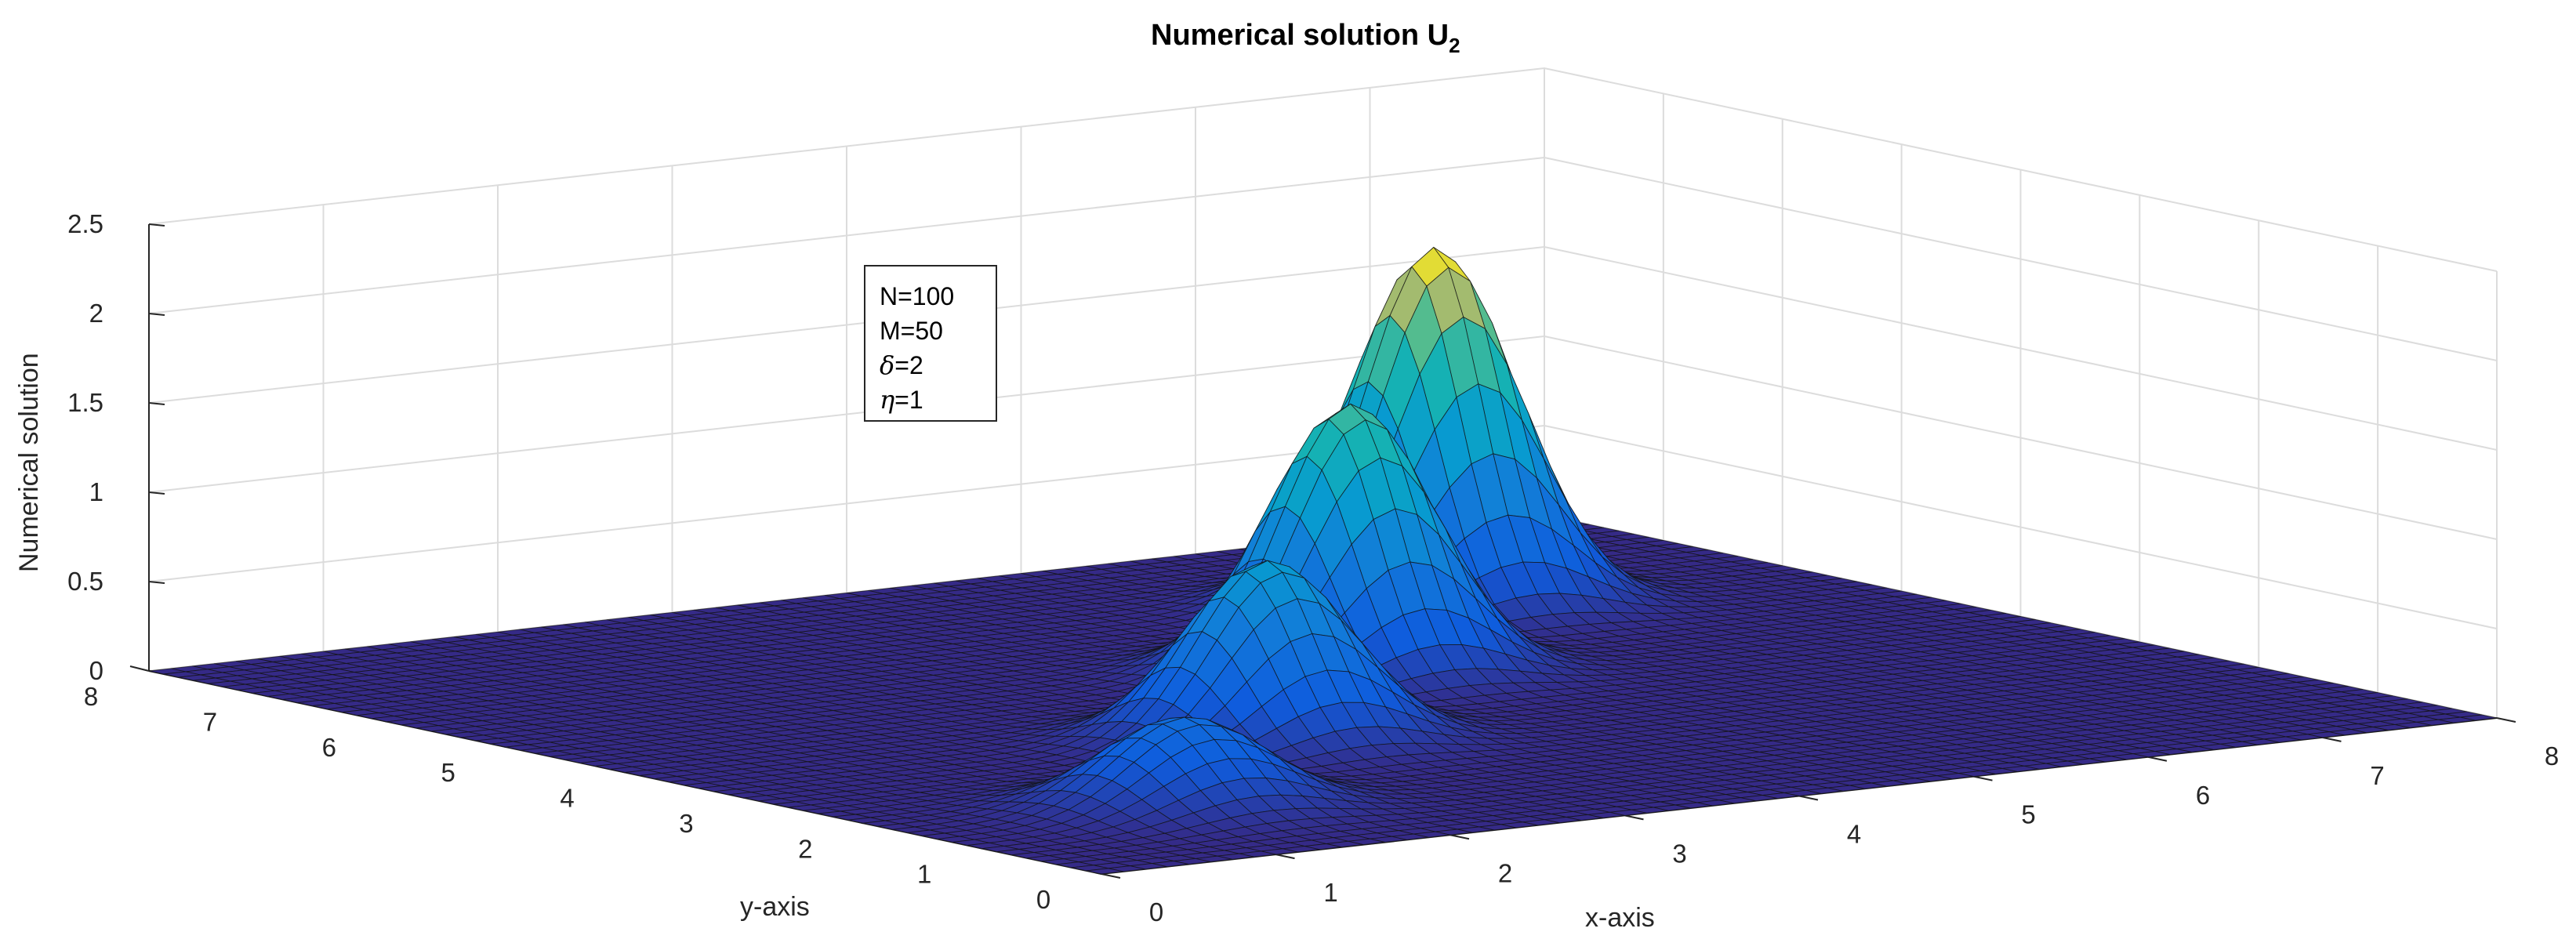 The width and height of the screenshot is (2576, 950). Describe the element at coordinates (29, 462) in the screenshot. I see `z-axis-label: Numerical solution` at that location.